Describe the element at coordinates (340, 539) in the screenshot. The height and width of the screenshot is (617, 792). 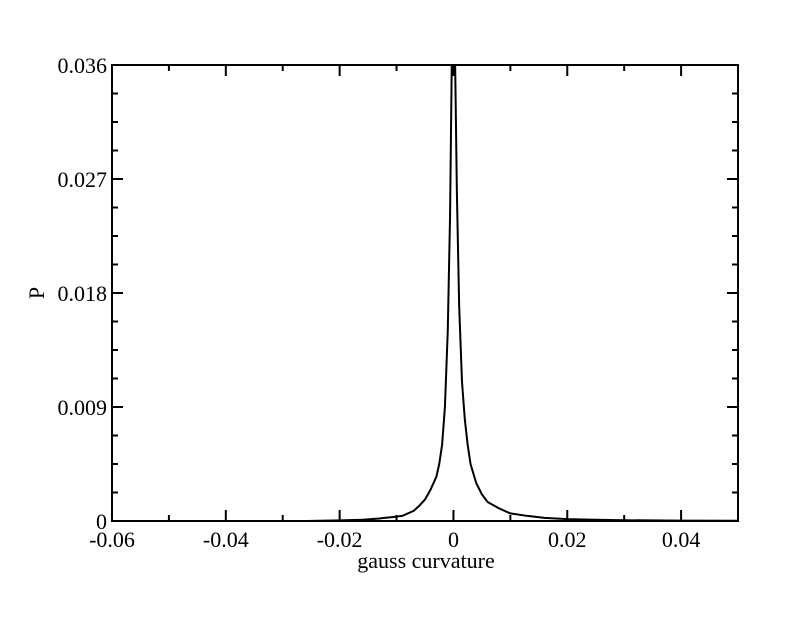
I see `x-tick-label: -0.02` at that location.